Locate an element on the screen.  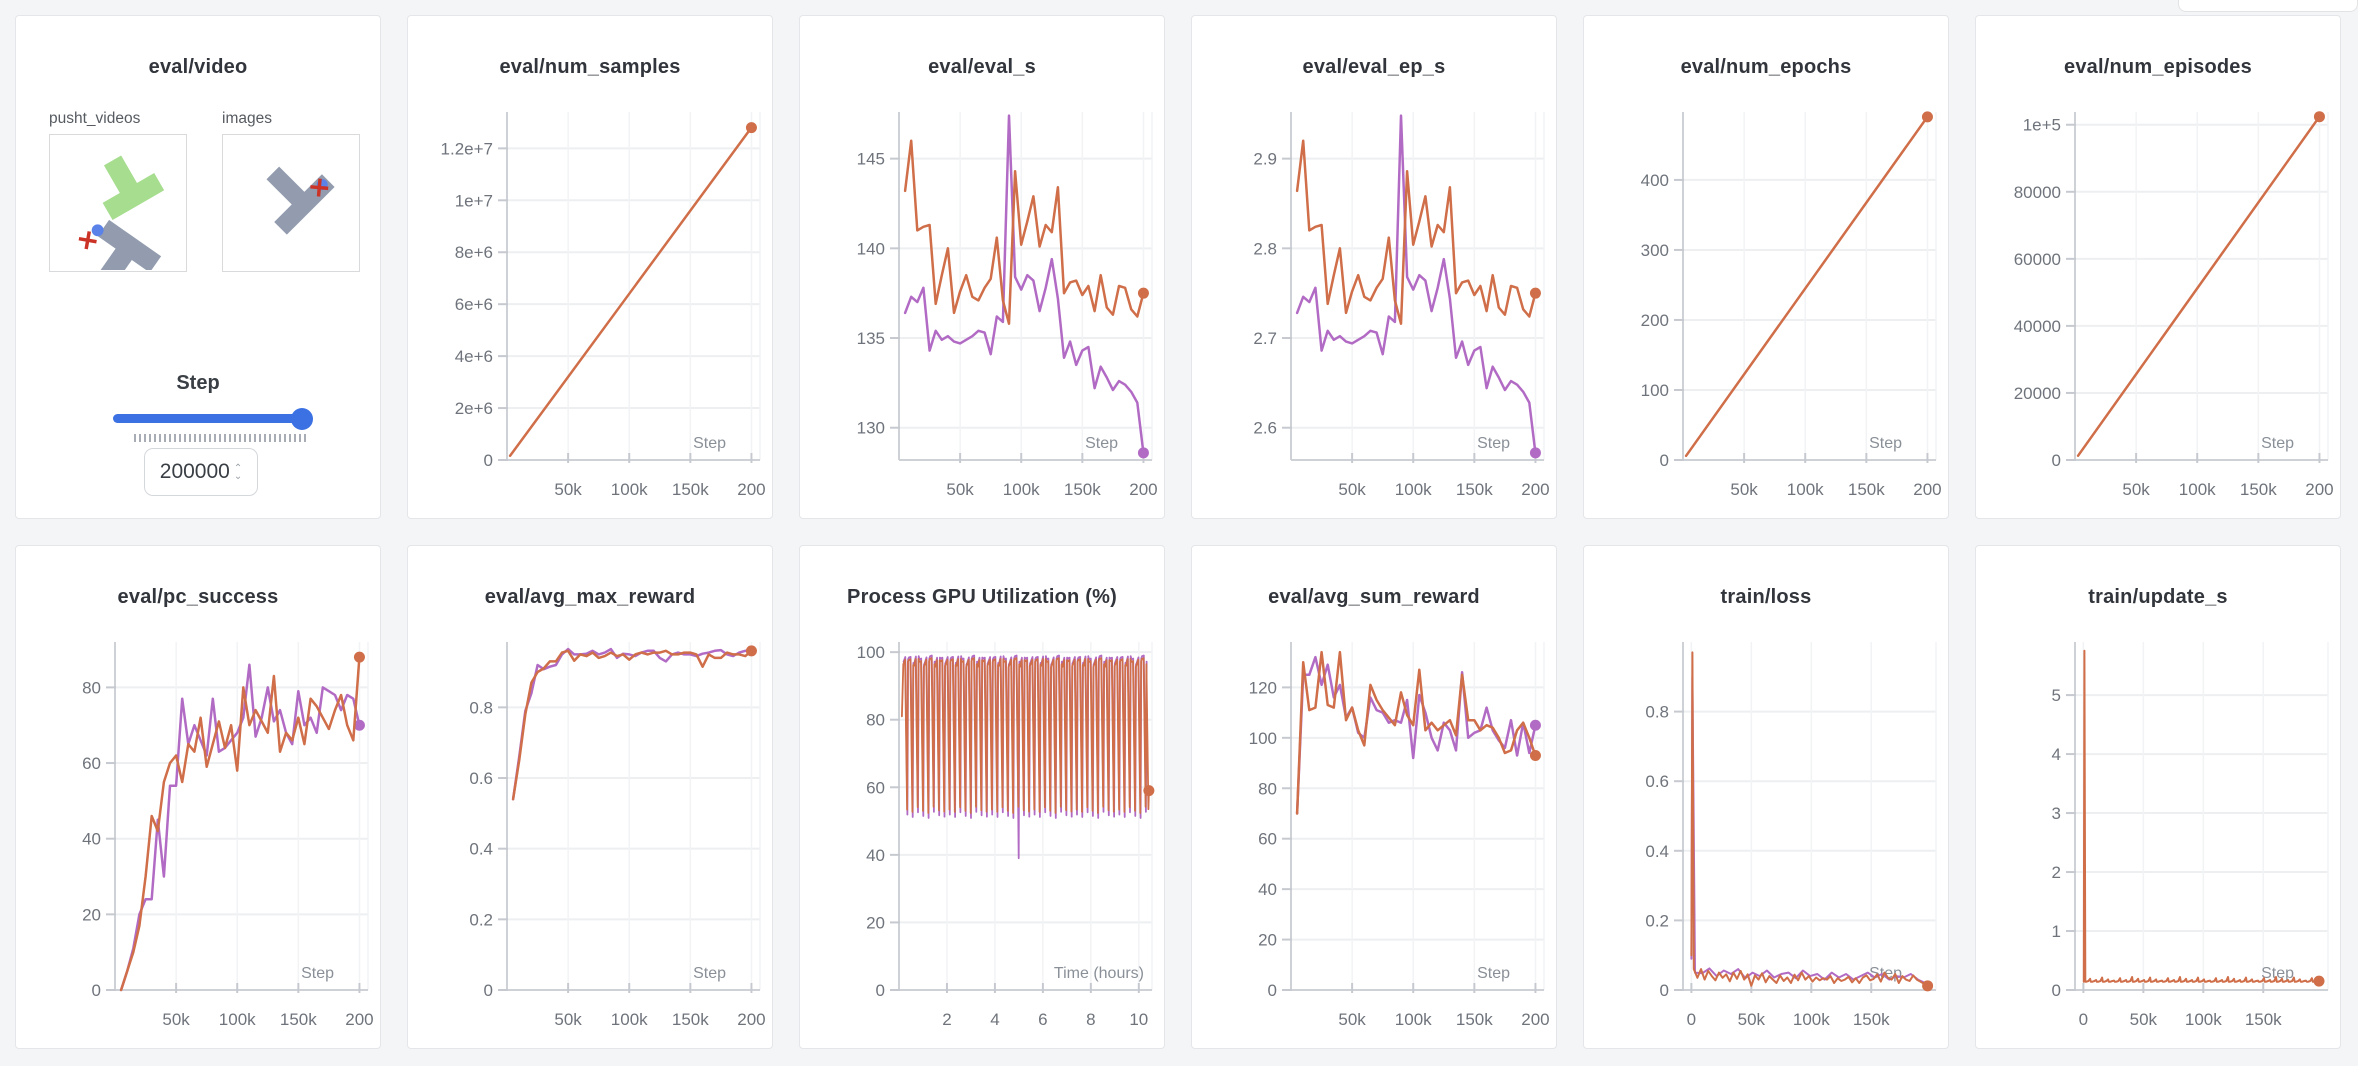
y-tick-label: 40 is located at coordinates (875, 855).